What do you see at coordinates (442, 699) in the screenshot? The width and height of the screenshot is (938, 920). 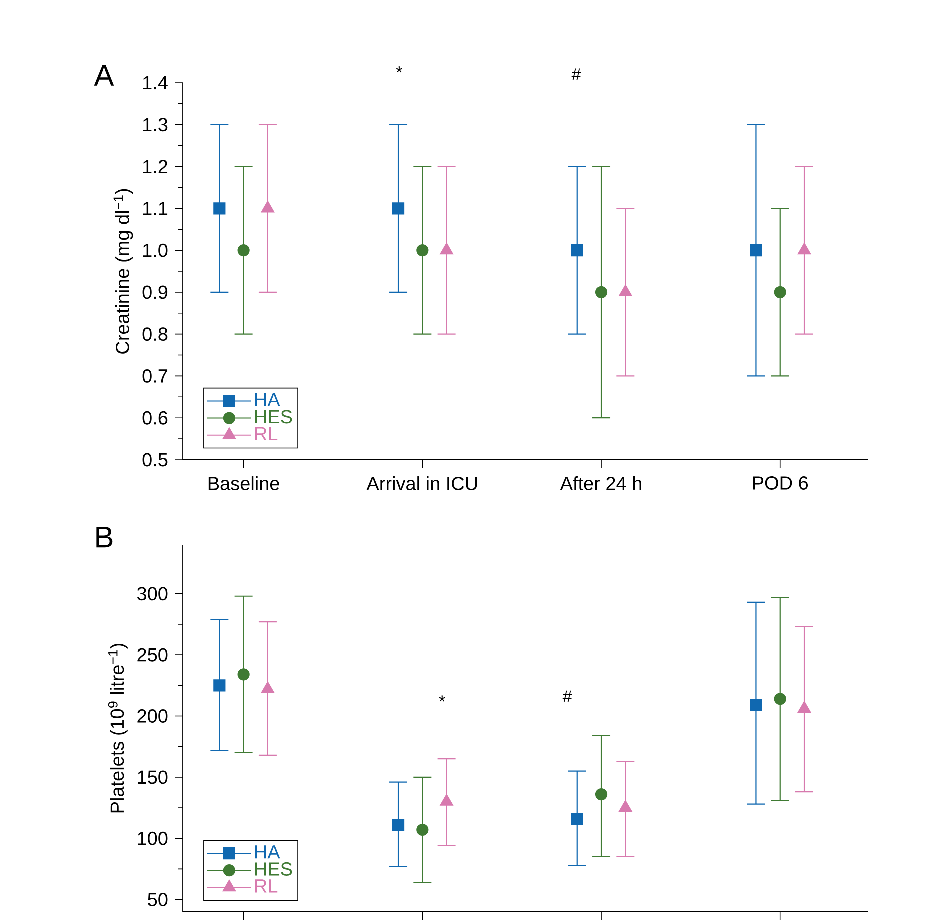 I see `annotation: *` at bounding box center [442, 699].